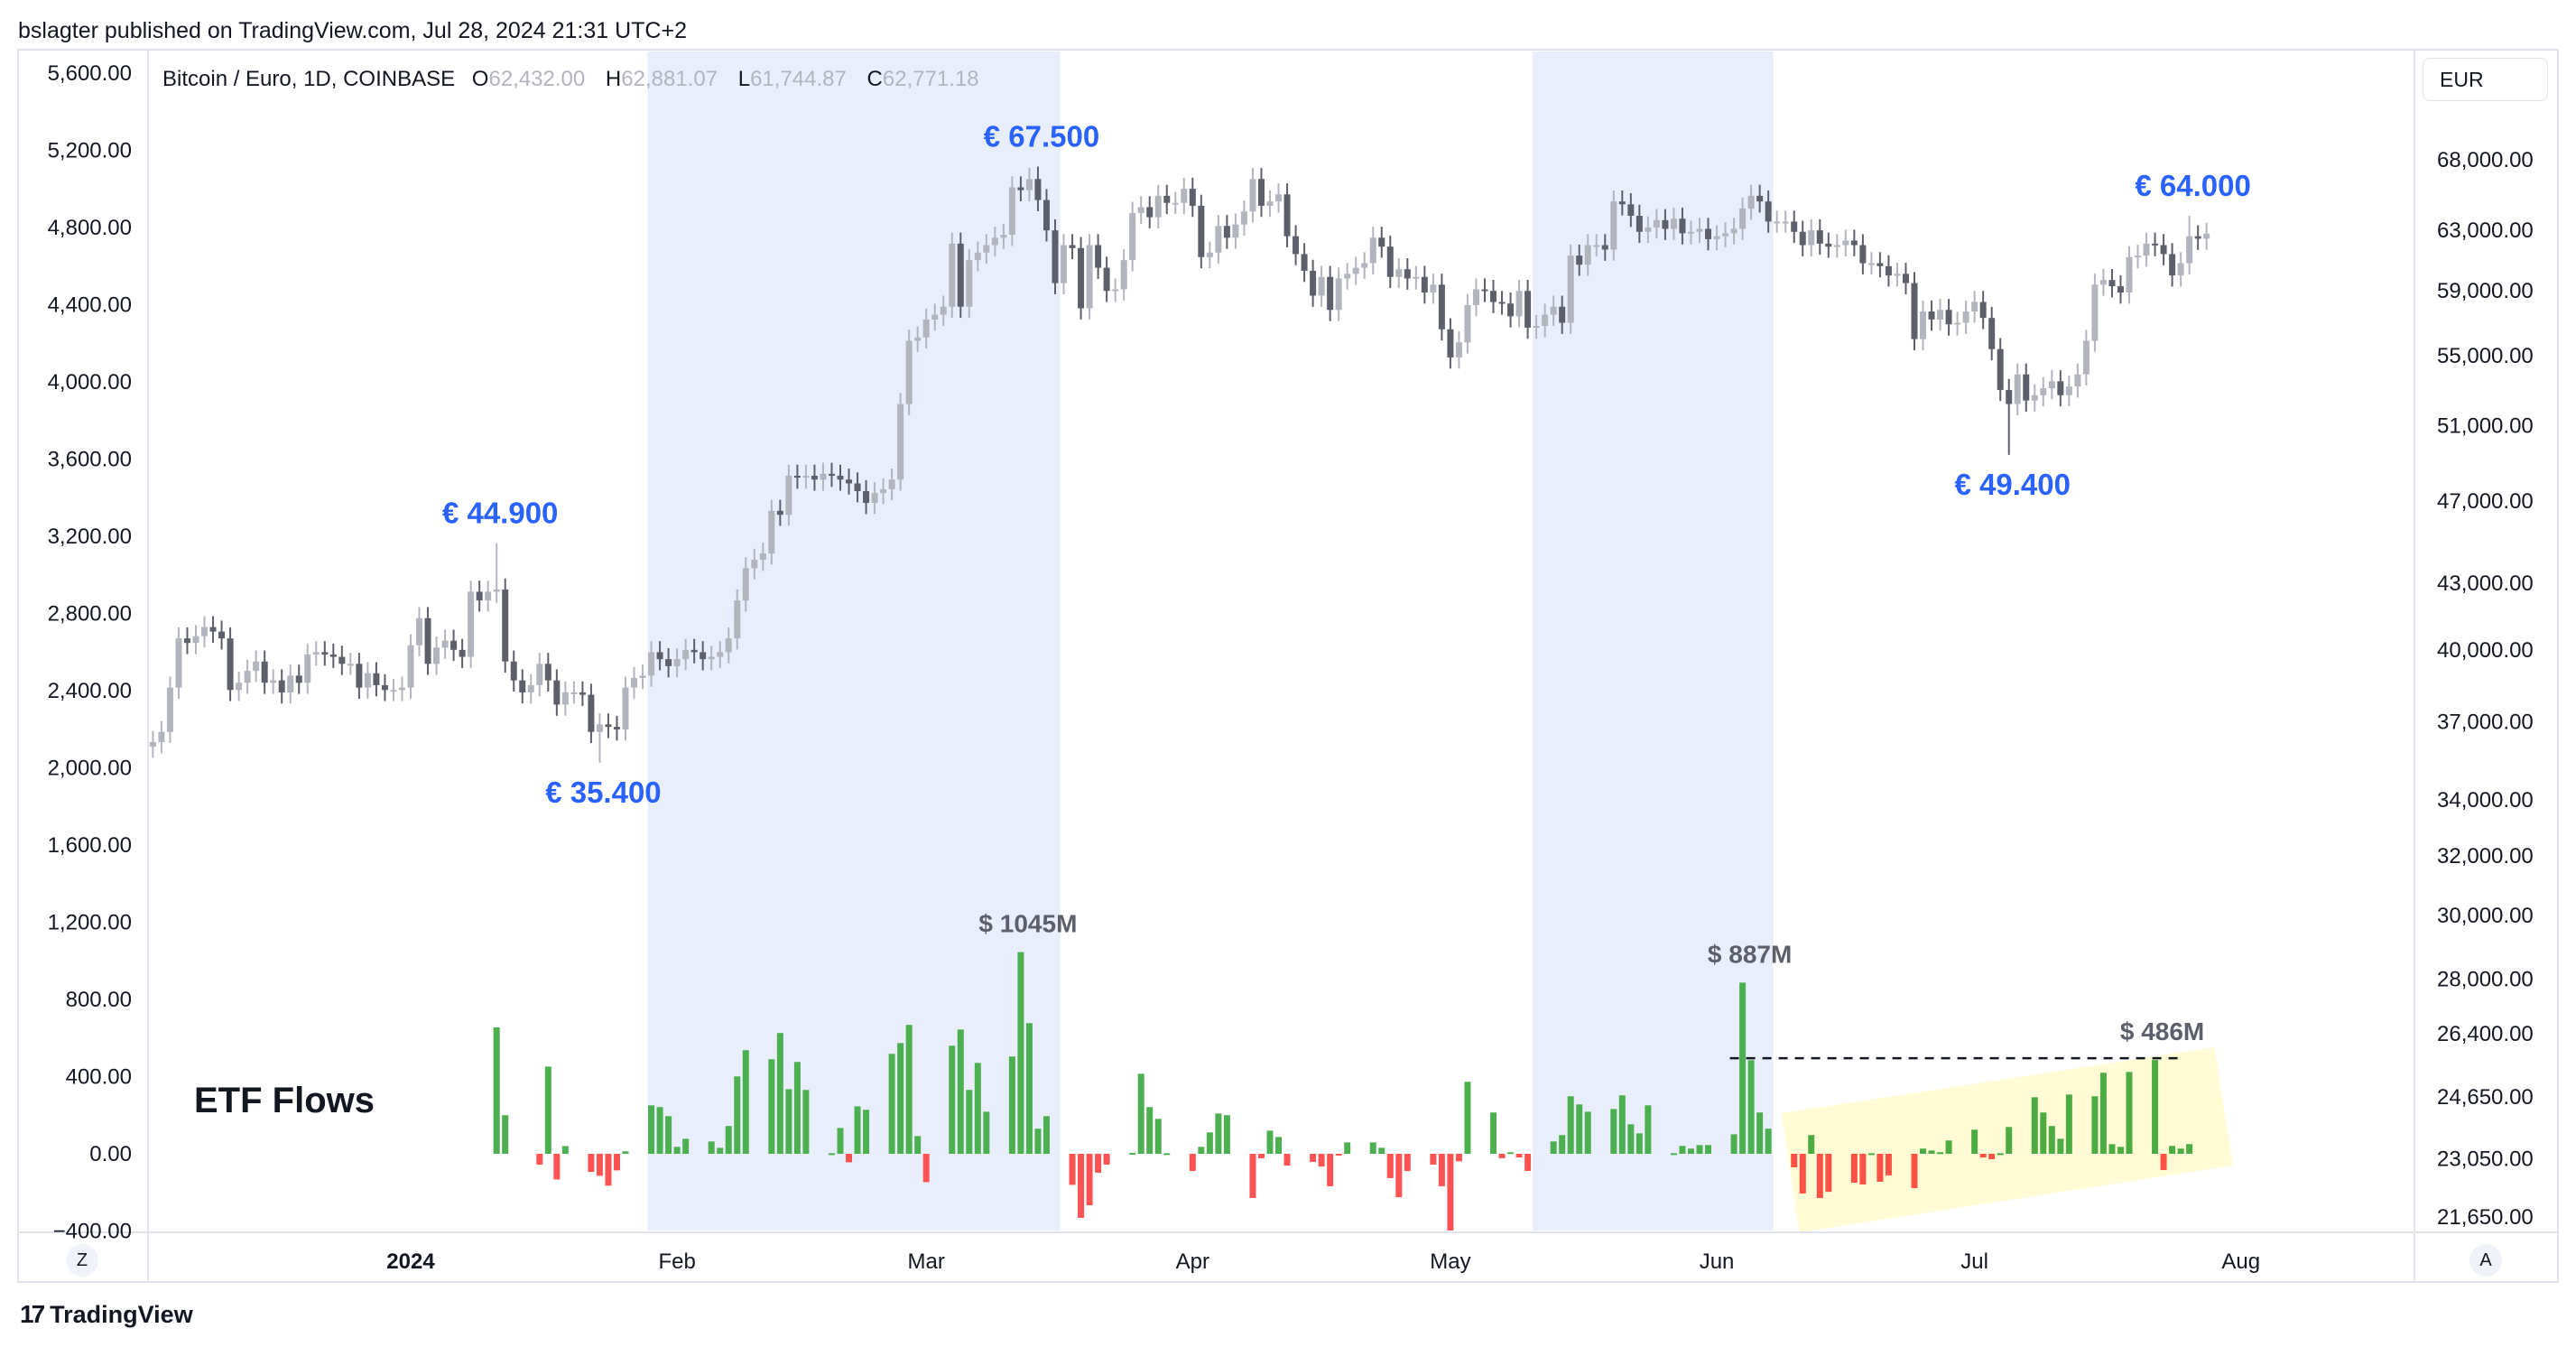 The image size is (2576, 1347). What do you see at coordinates (669, 79) in the screenshot?
I see `high-value: 62,881.07` at bounding box center [669, 79].